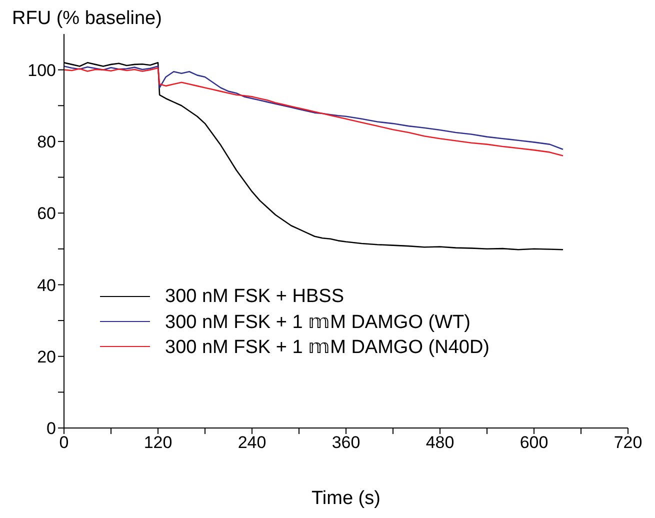  I want to click on x-tick-label: 360, so click(346, 442).